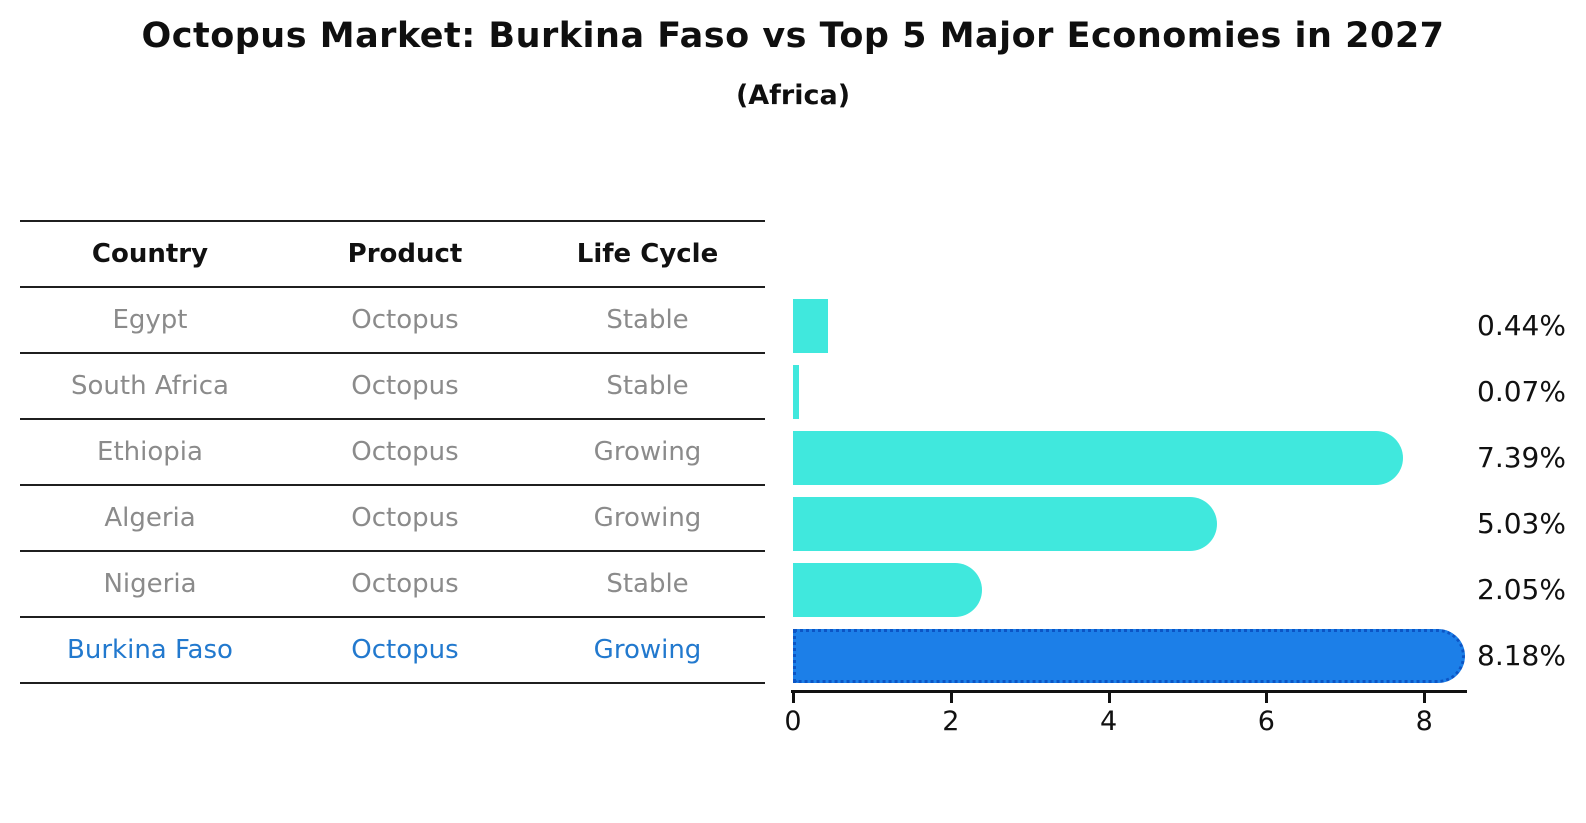 The width and height of the screenshot is (1586, 823). I want to click on table-row: Burkina Faso Octopus Growing, so click(392, 651).